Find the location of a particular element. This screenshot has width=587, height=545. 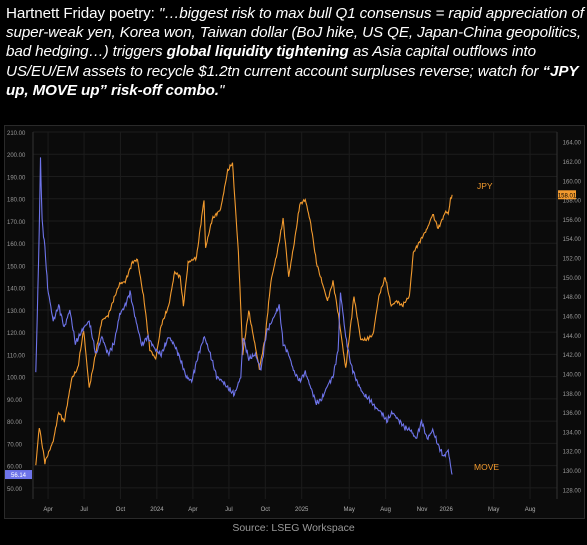

jpy-last-value-tag is located at coordinates (567, 195).